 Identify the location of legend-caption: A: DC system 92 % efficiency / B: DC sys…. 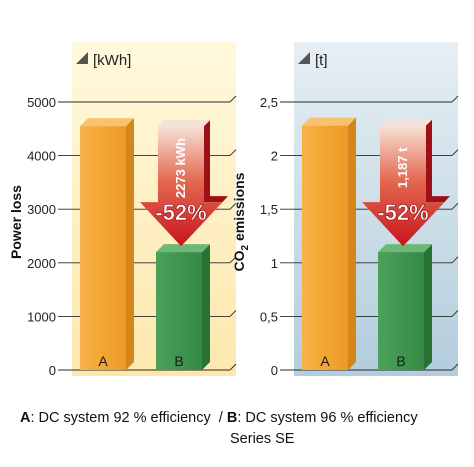
(219, 429).